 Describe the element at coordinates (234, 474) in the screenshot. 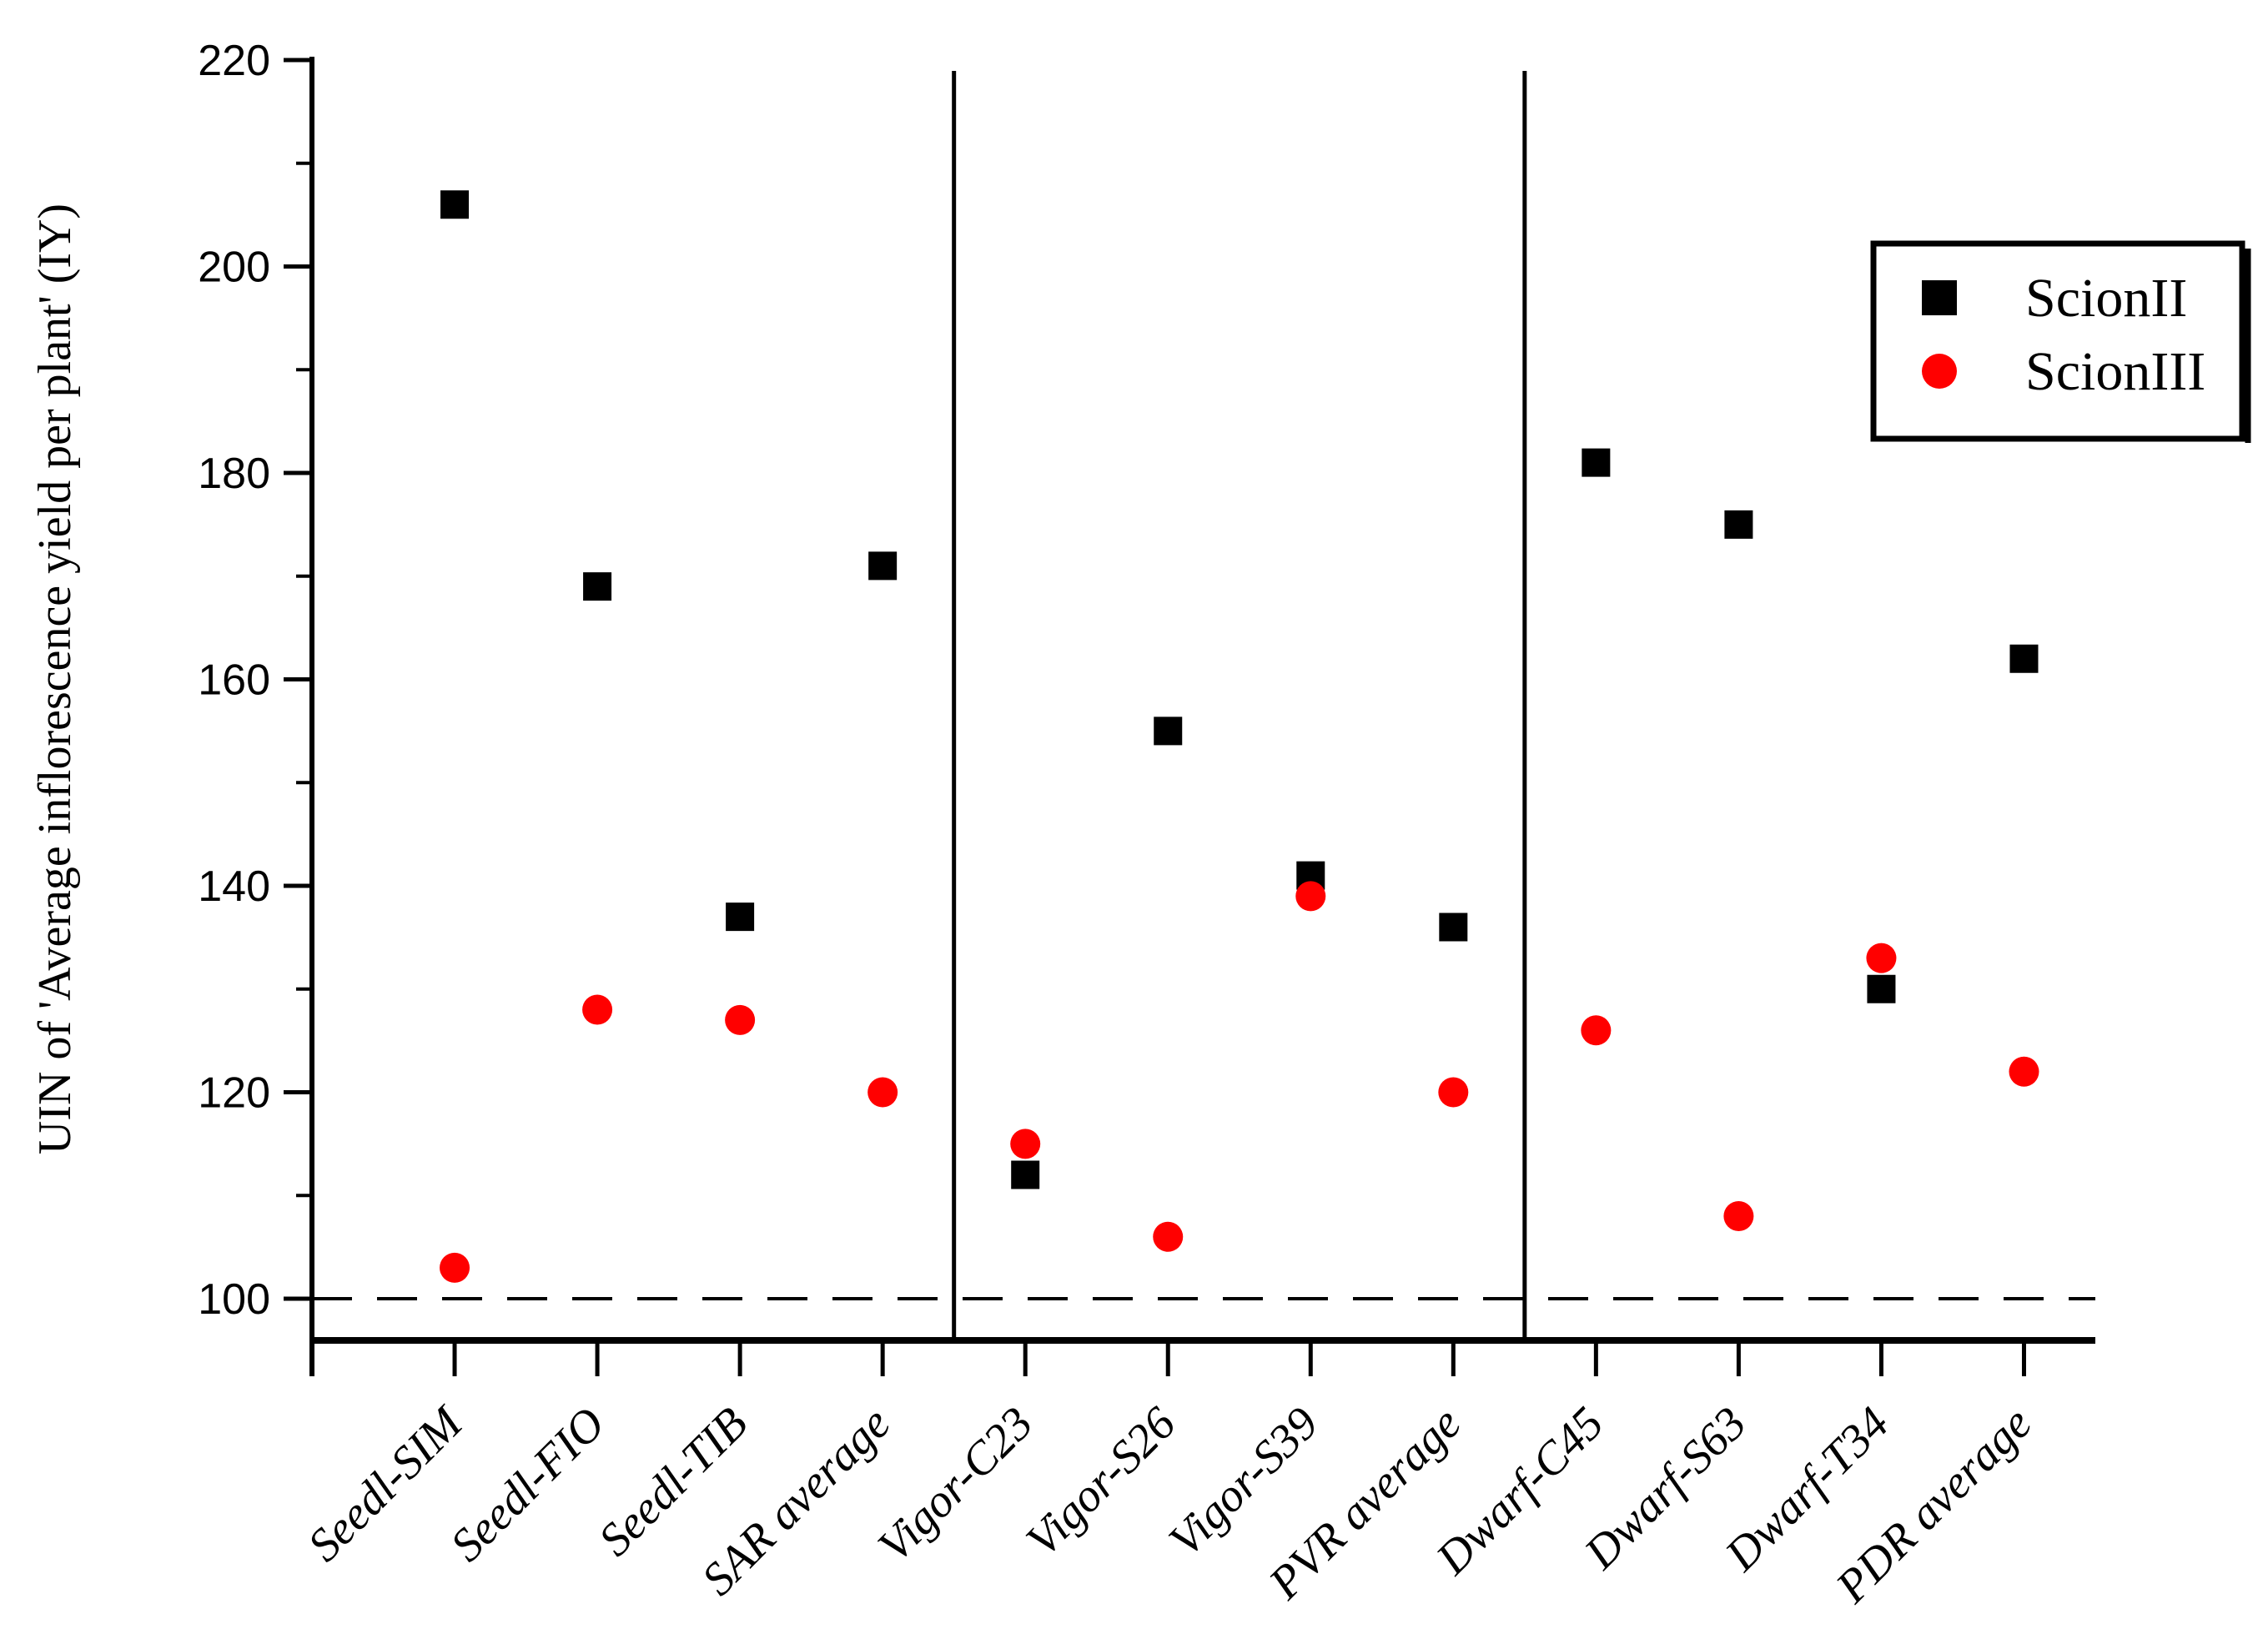

I see `y-tick-label-180: 180` at that location.